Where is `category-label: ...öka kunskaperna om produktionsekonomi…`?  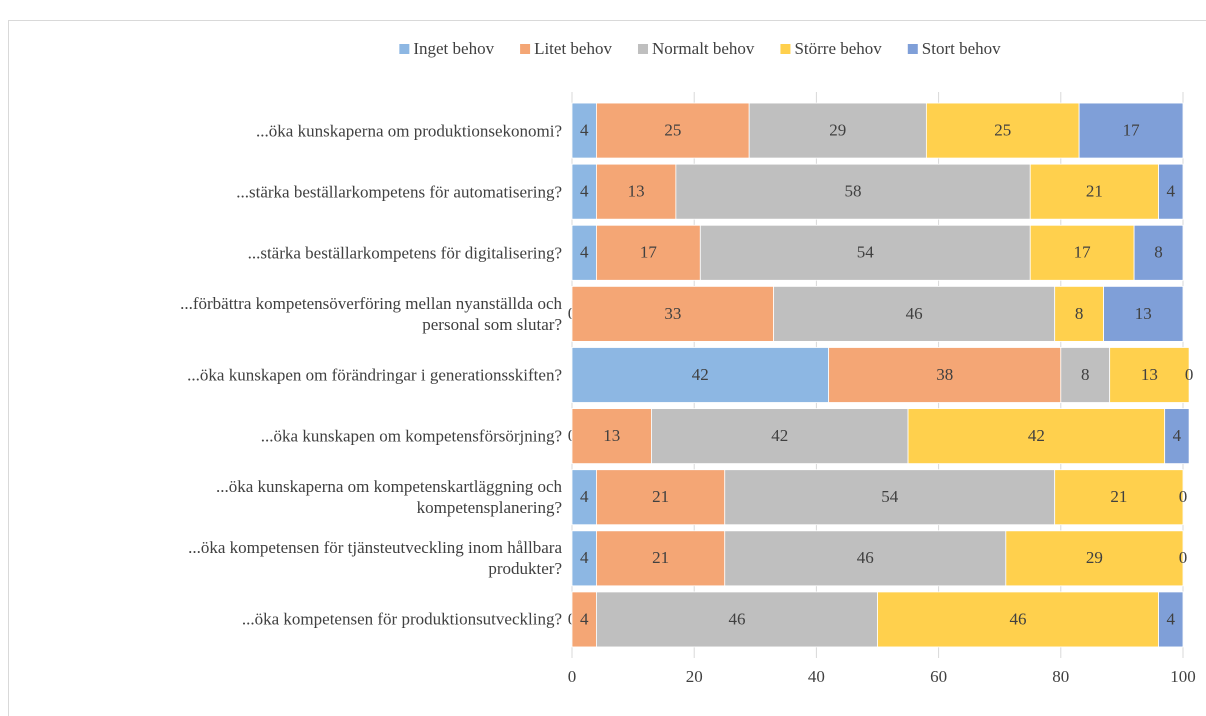 category-label: ...öka kunskaperna om produktionsekonomi… is located at coordinates (409, 131).